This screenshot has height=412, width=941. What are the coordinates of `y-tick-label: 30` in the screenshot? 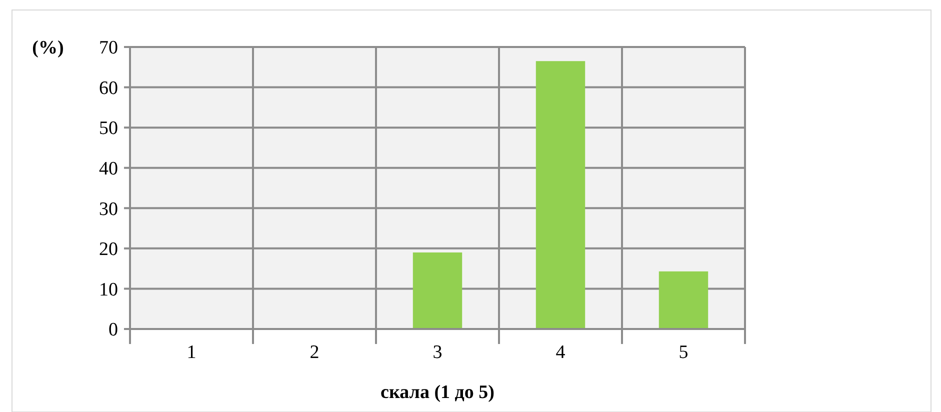 It's located at (108, 209).